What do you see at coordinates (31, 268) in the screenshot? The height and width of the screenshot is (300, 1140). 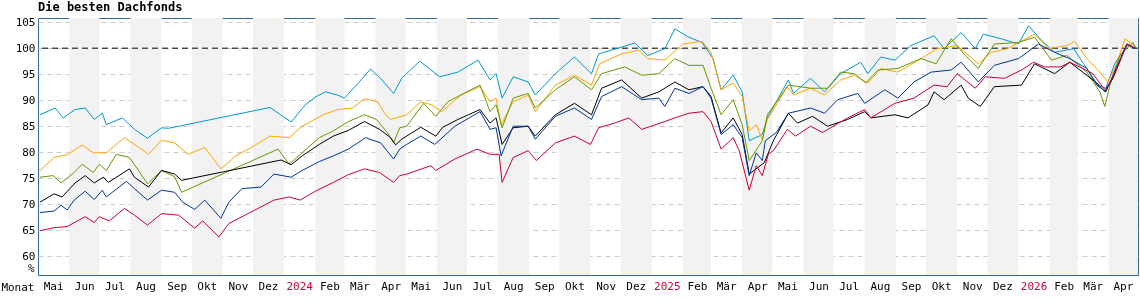 I see `y-axis-title: %` at bounding box center [31, 268].